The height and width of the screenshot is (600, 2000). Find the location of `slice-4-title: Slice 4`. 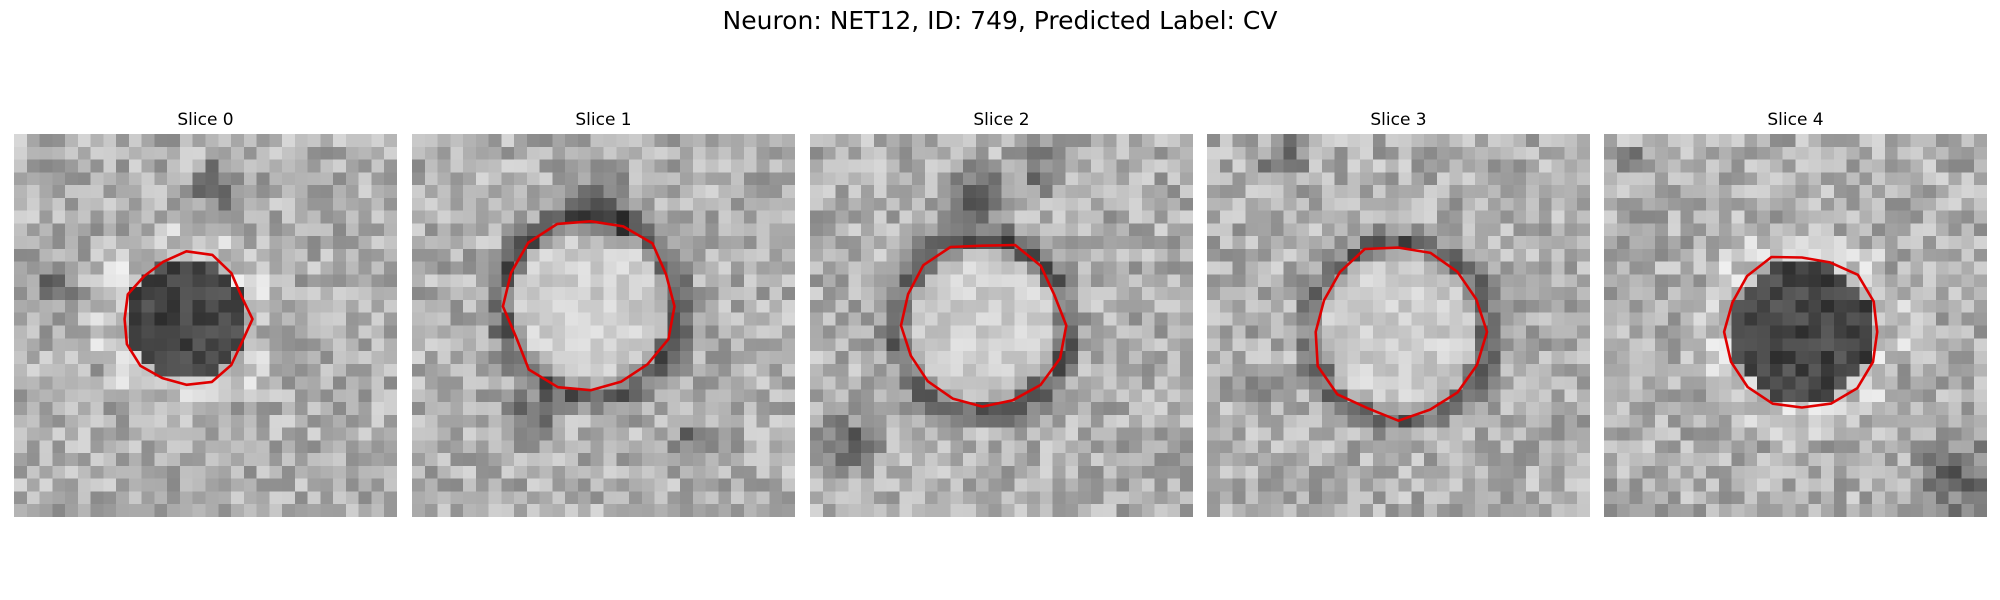

slice-4-title: Slice 4 is located at coordinates (1795, 120).